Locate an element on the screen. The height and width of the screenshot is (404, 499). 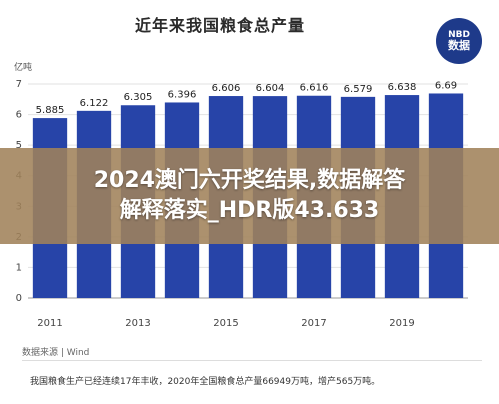
y-tick-label: 7 is located at coordinates (19, 84).